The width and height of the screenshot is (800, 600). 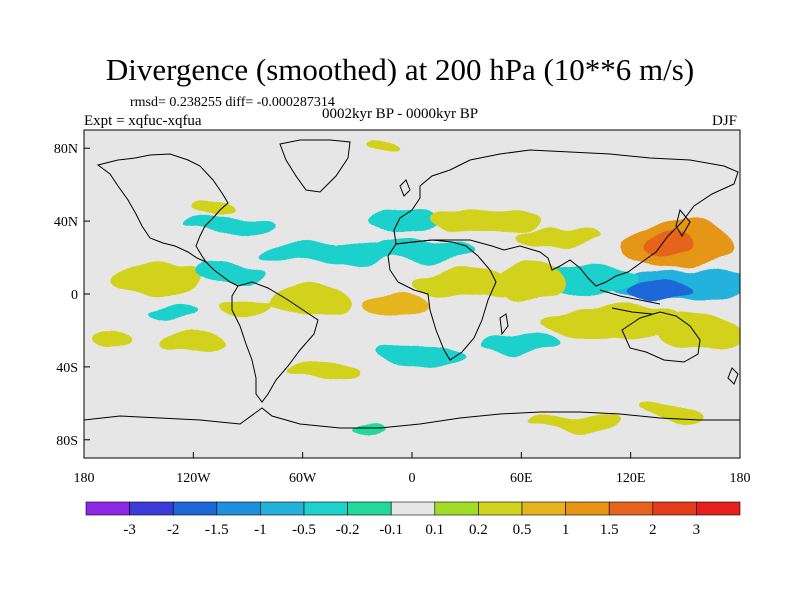 I want to click on x-tick-label: 0, so click(x=412, y=478).